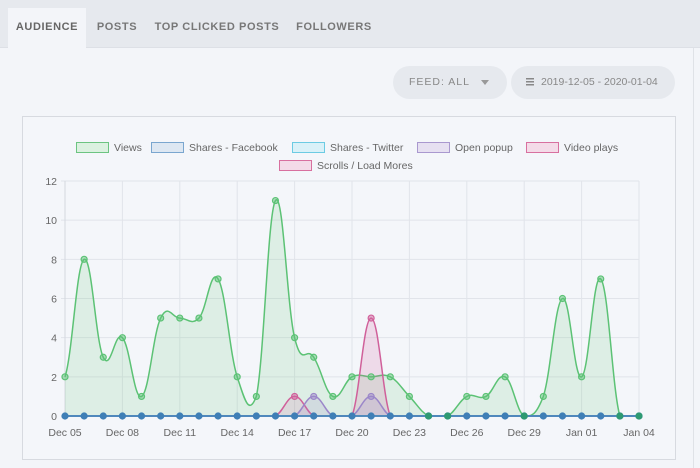 The width and height of the screenshot is (700, 468). Describe the element at coordinates (295, 165) in the screenshot. I see `legend-swatch-scrolls-load-mores` at that location.